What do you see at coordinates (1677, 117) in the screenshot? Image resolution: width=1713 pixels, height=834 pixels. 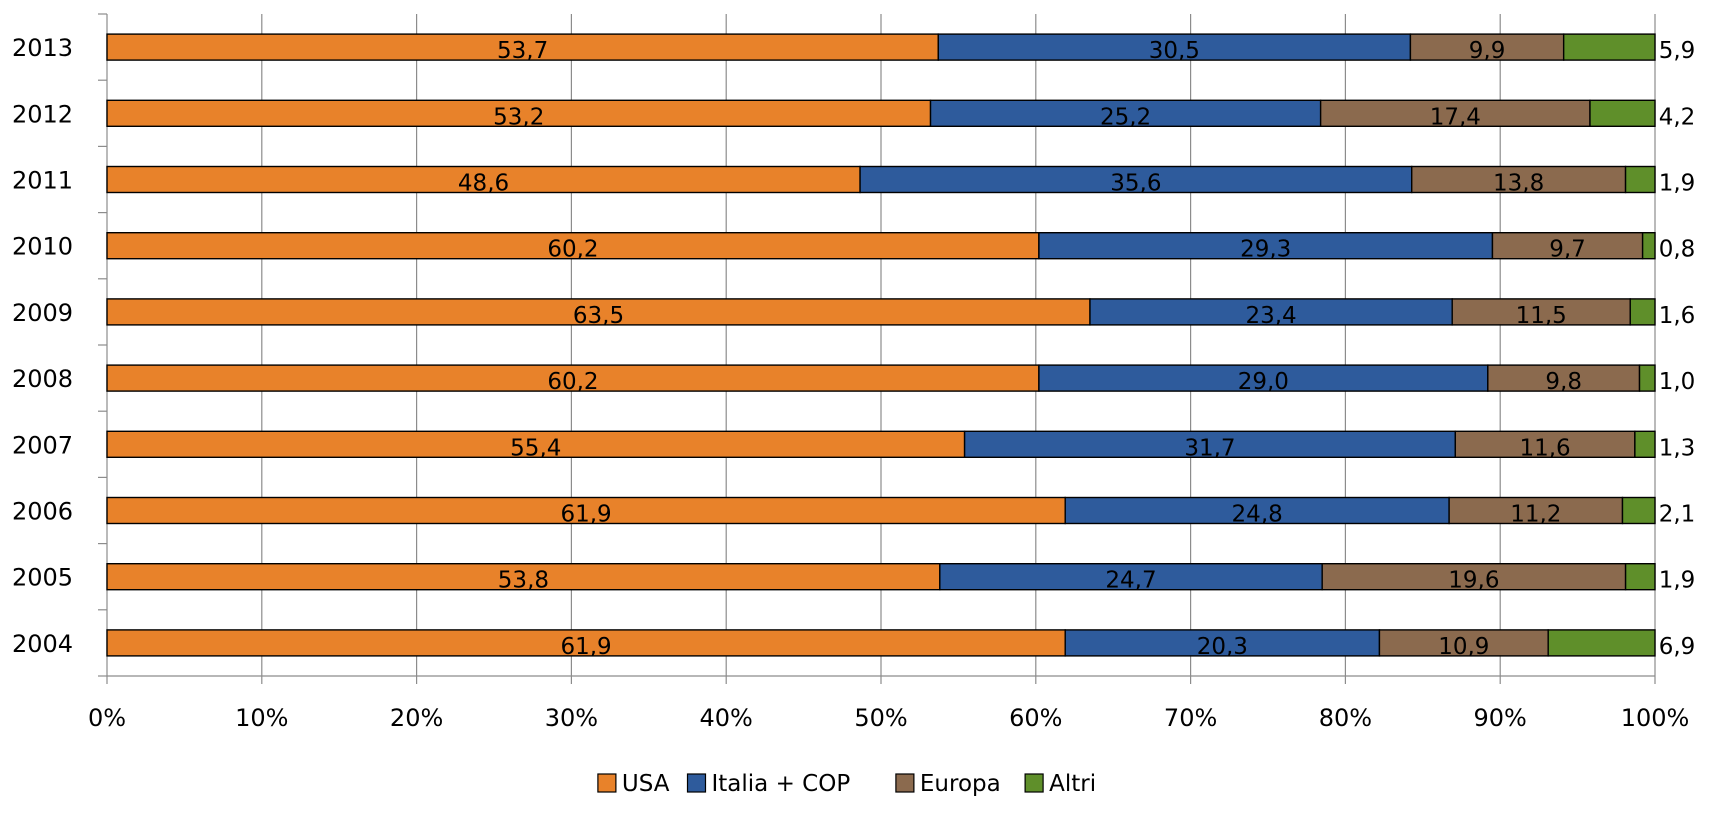 I see `data-label: 4,2` at bounding box center [1677, 117].